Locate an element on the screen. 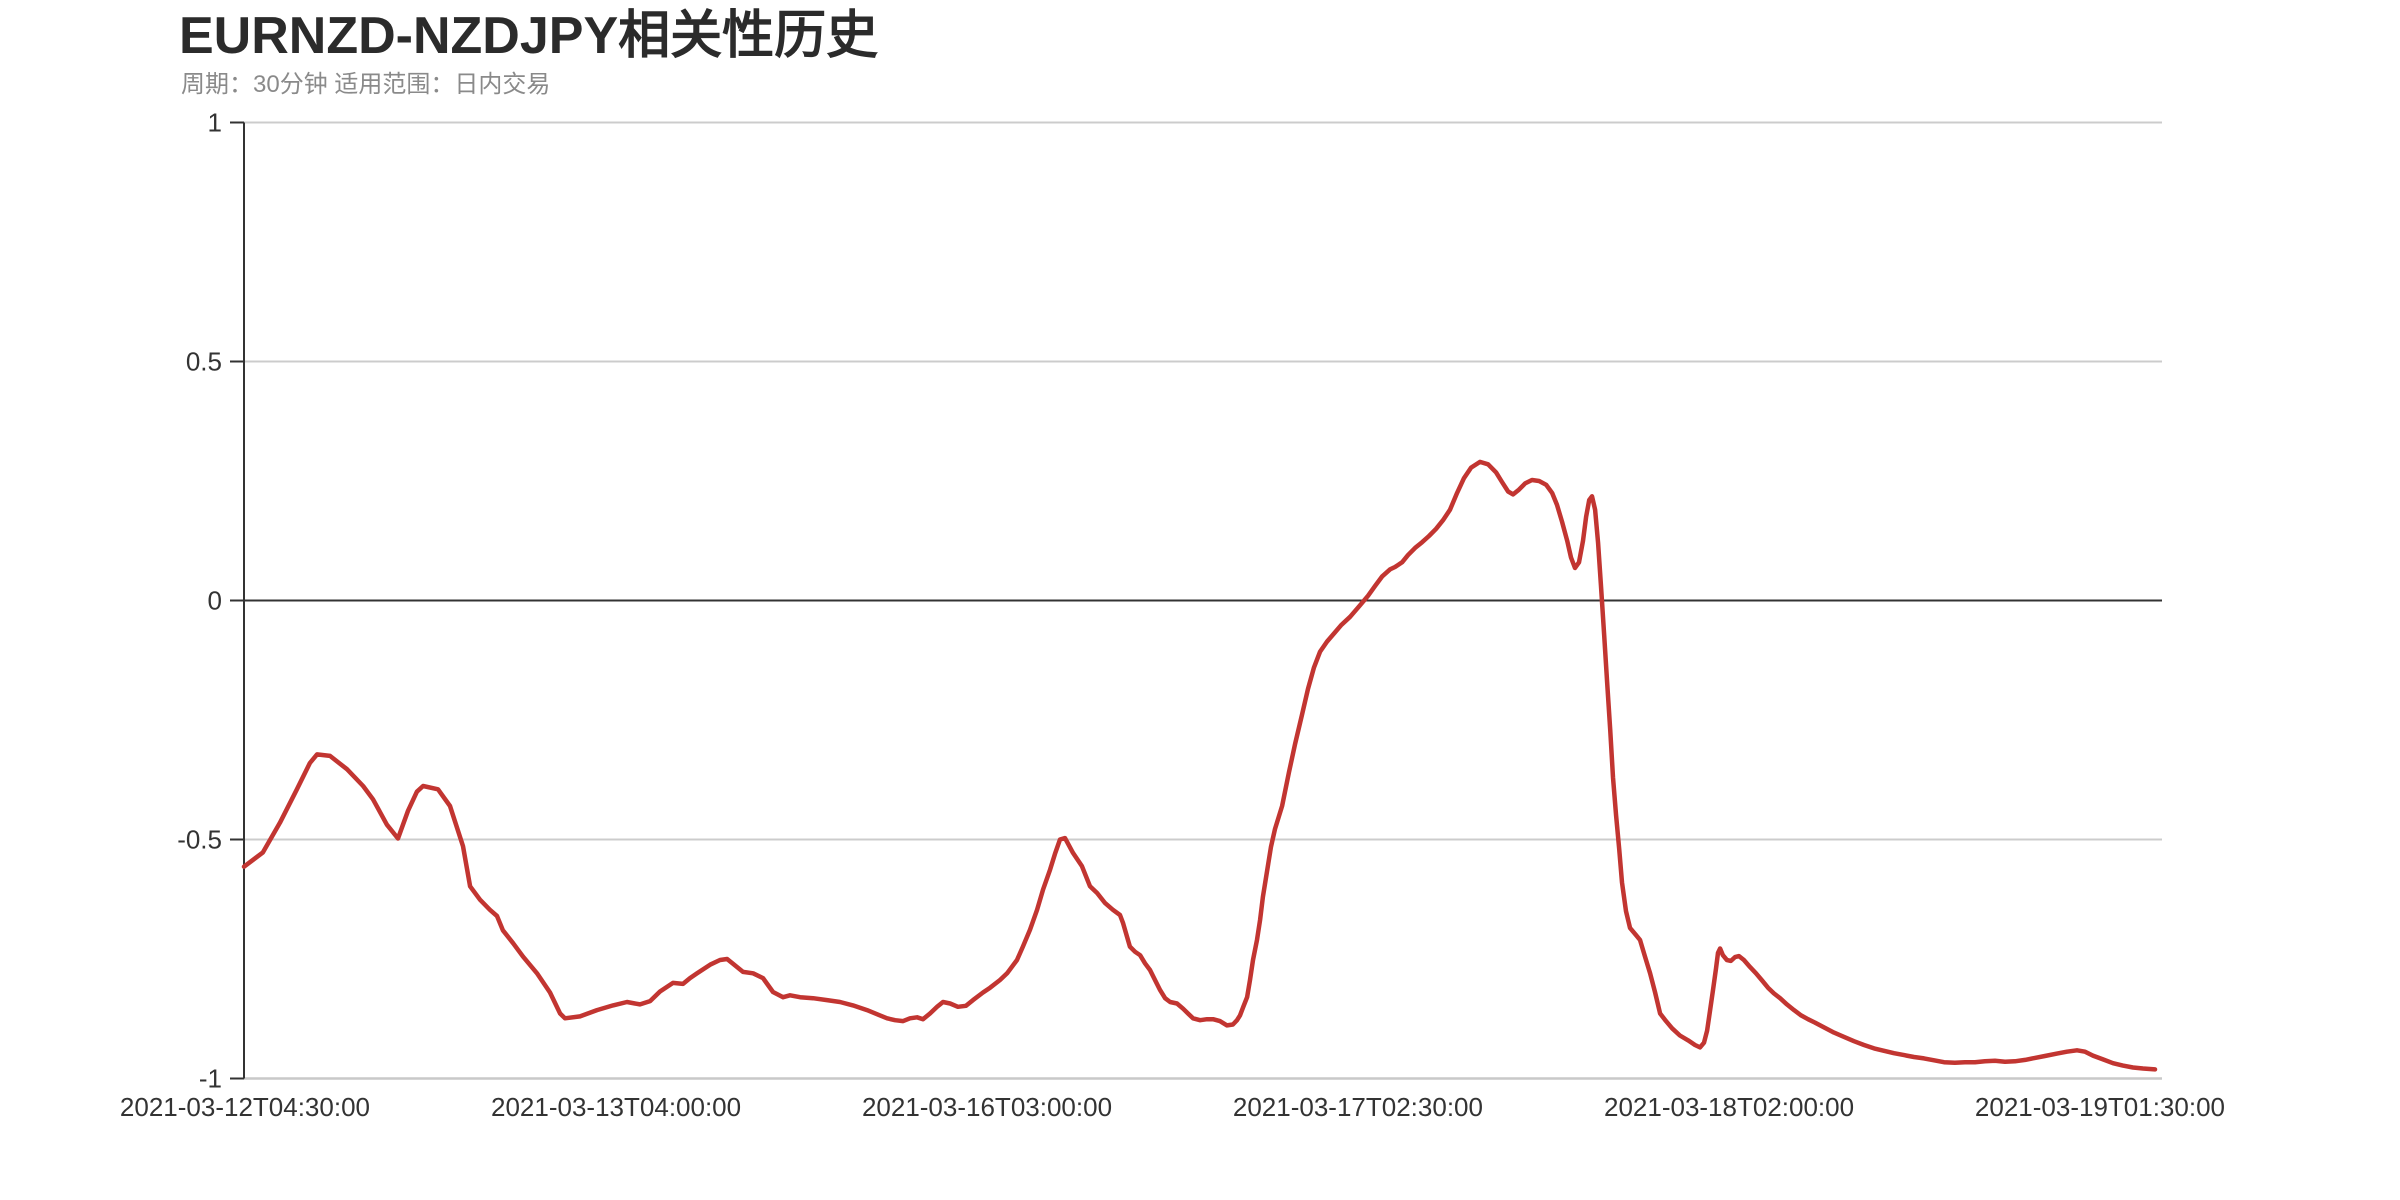 This screenshot has height=1200, width=2400. y-tick-label: -1 is located at coordinates (210, 1079).